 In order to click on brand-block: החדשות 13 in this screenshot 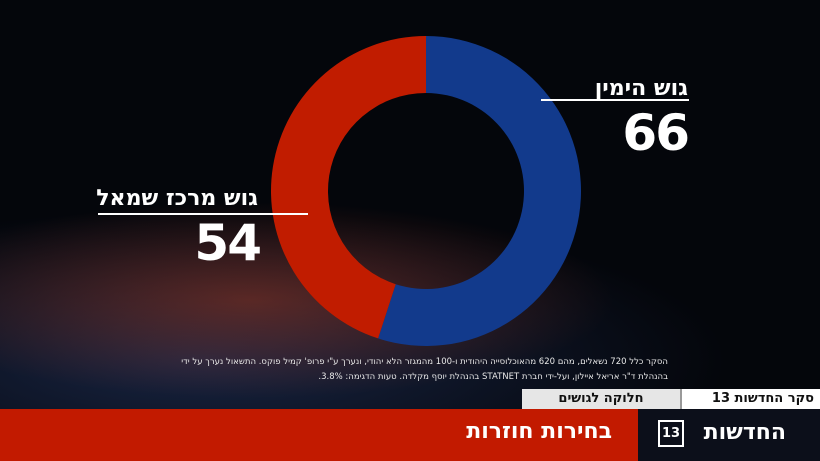, I will do `click(729, 435)`.